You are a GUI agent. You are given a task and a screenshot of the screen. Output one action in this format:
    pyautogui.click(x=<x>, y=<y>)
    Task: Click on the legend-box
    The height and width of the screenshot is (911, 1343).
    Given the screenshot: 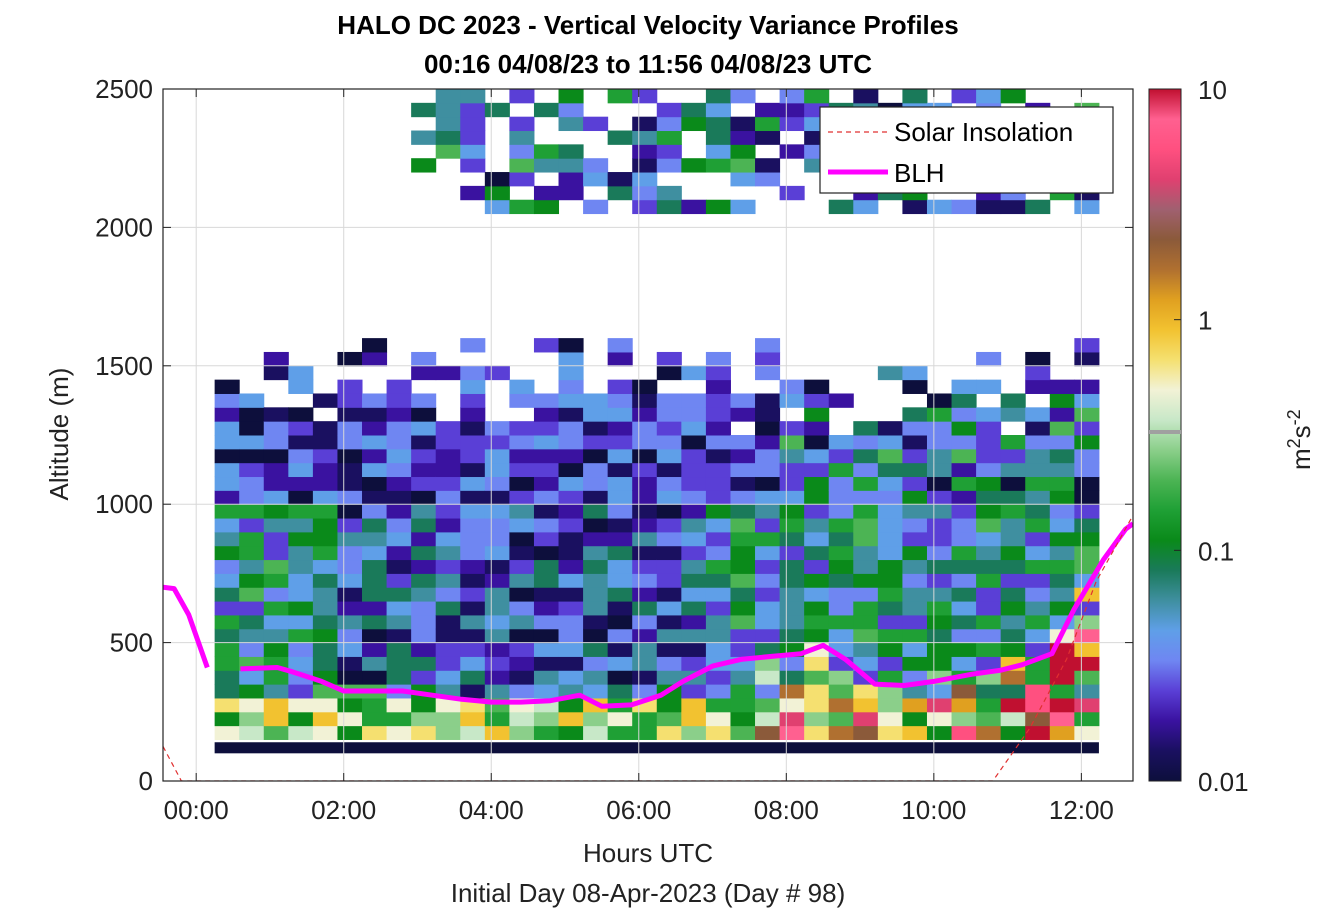 What is the action you would take?
    pyautogui.click(x=966, y=150)
    